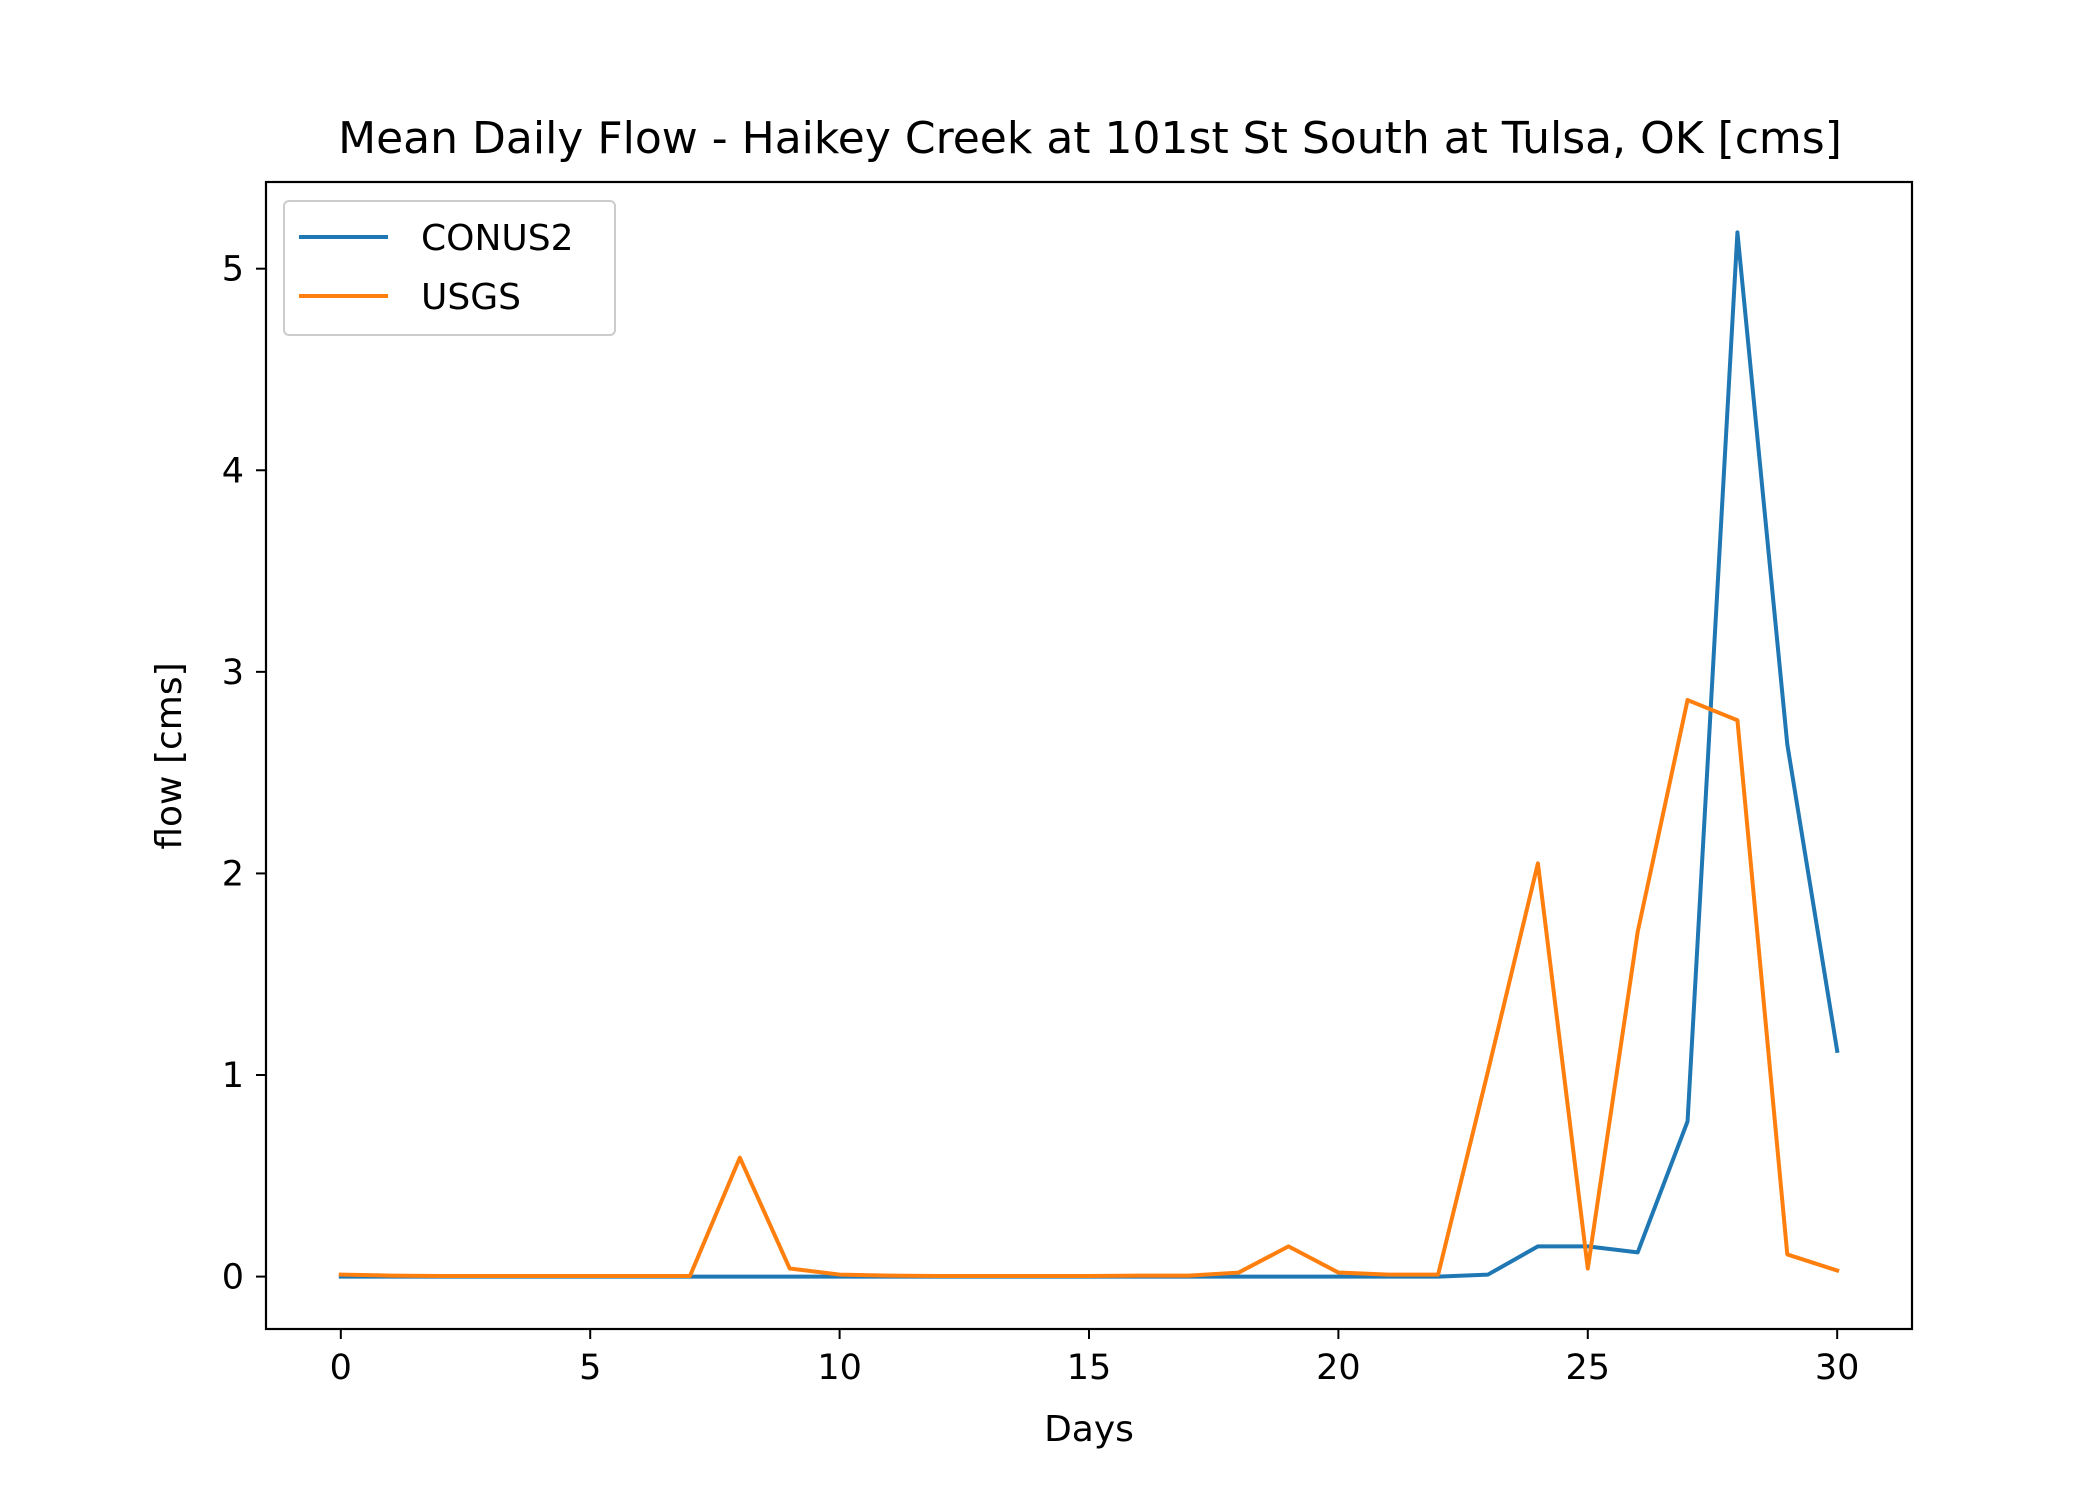 This screenshot has height=1500, width=2100. Describe the element at coordinates (590, 1368) in the screenshot. I see `x-tick-label: 5` at that location.